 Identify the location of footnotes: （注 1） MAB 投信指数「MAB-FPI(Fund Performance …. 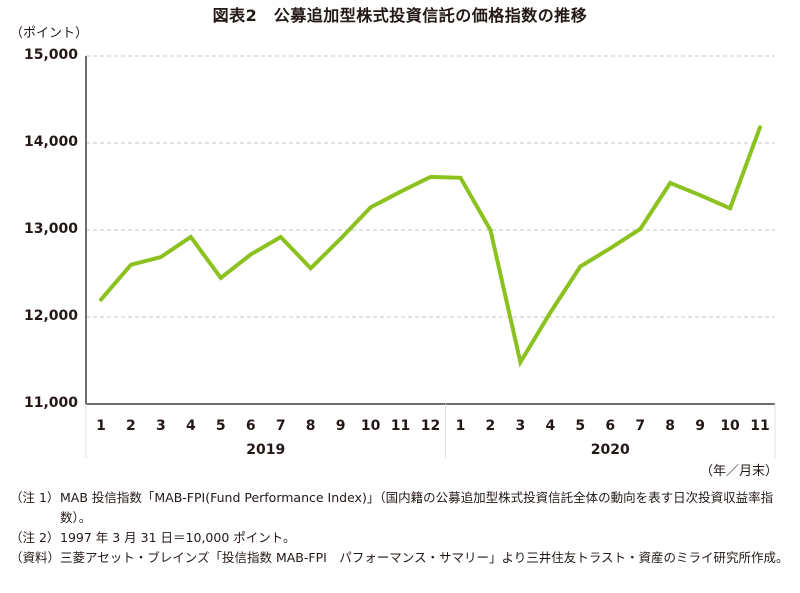
(402, 528).